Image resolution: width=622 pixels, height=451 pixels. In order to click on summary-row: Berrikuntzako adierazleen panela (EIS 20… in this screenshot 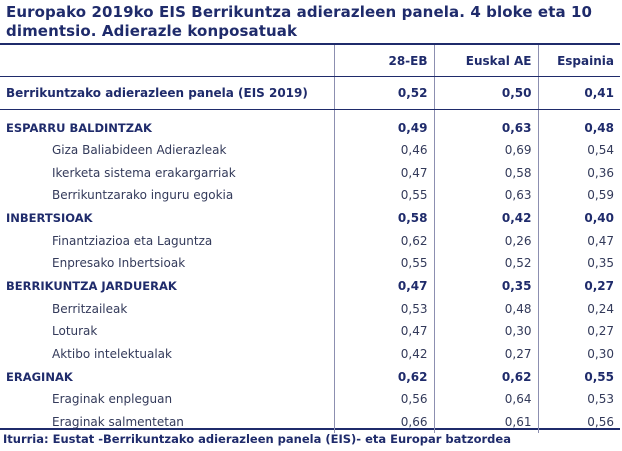, I will do `click(310, 93)`.